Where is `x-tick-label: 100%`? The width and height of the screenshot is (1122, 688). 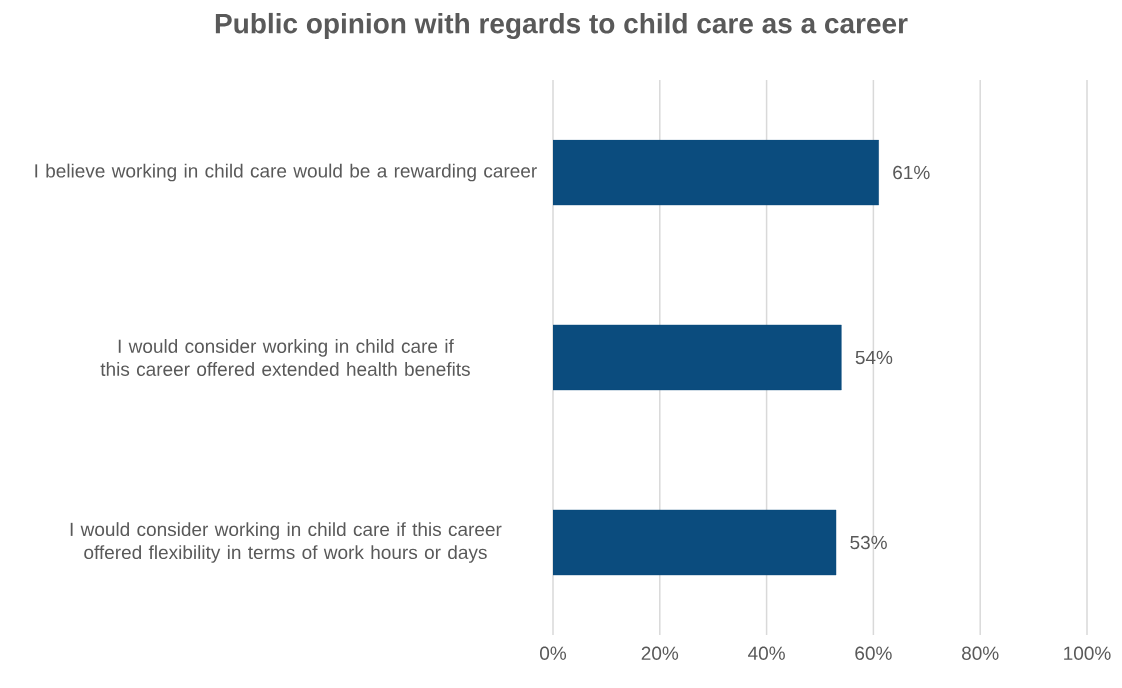 x-tick-label: 100% is located at coordinates (1087, 653).